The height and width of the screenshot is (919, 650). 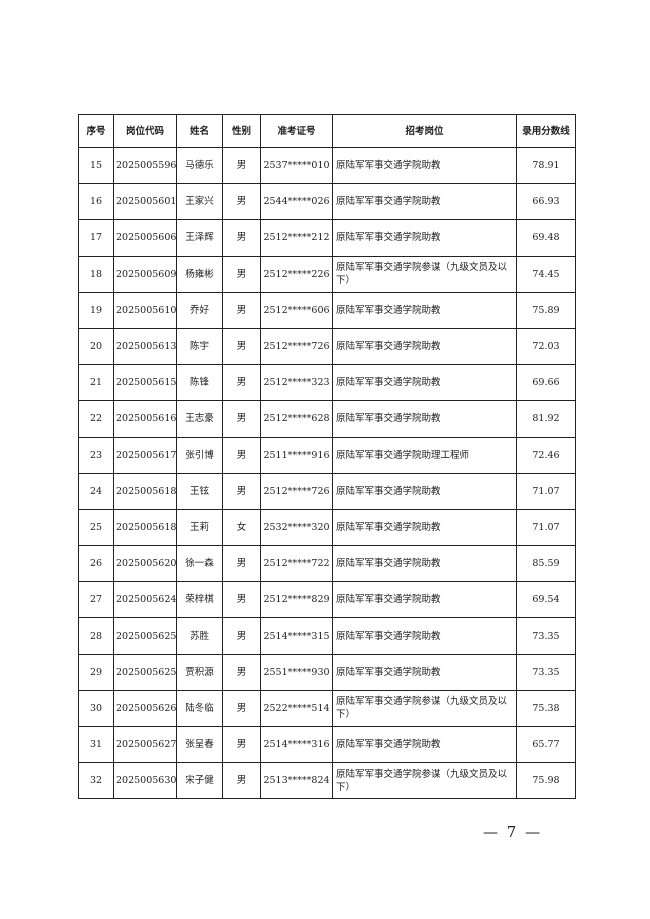 I want to click on cell-score: 69.54, so click(x=546, y=600).